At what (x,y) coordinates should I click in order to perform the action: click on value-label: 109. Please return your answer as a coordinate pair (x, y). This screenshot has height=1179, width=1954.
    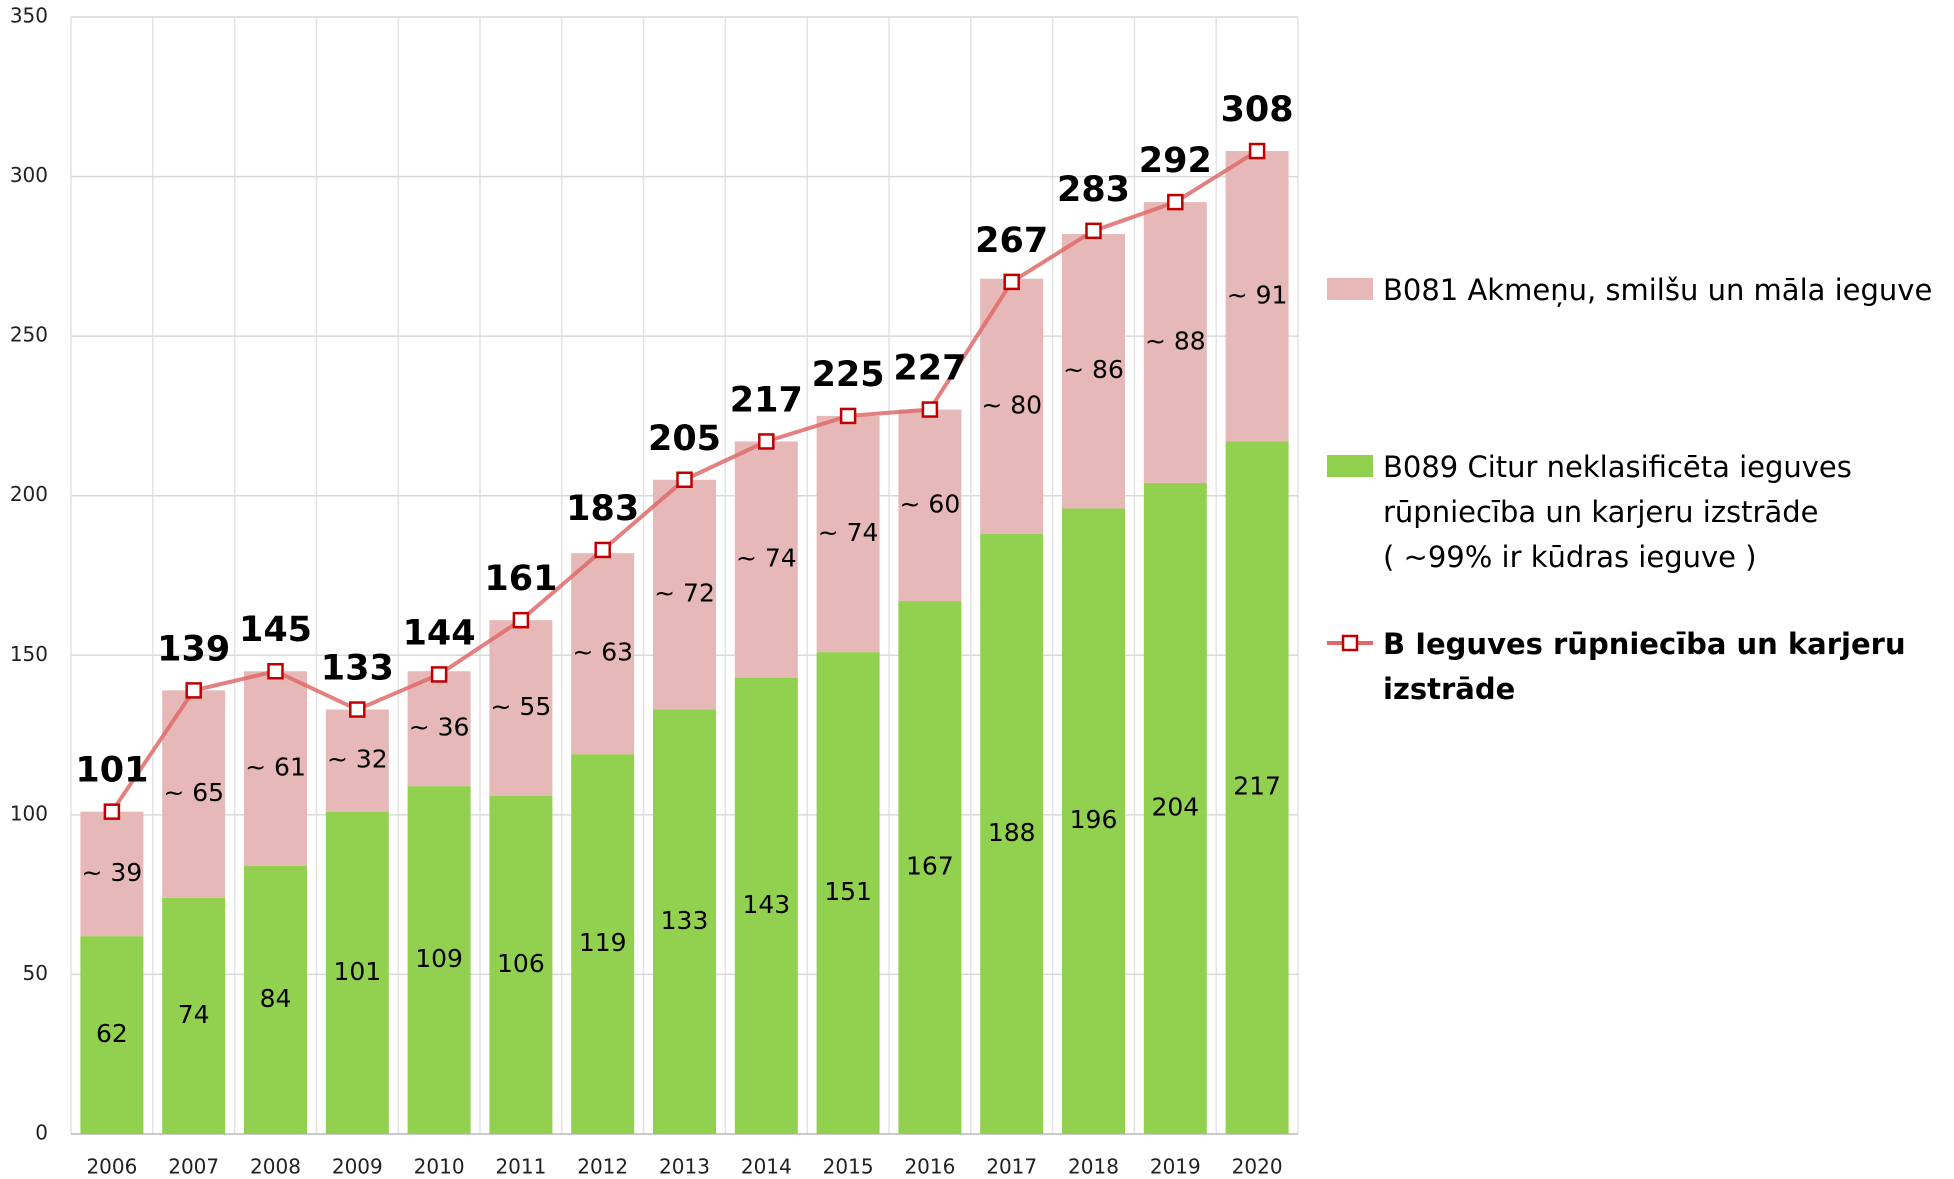
    Looking at the image, I should click on (439, 958).